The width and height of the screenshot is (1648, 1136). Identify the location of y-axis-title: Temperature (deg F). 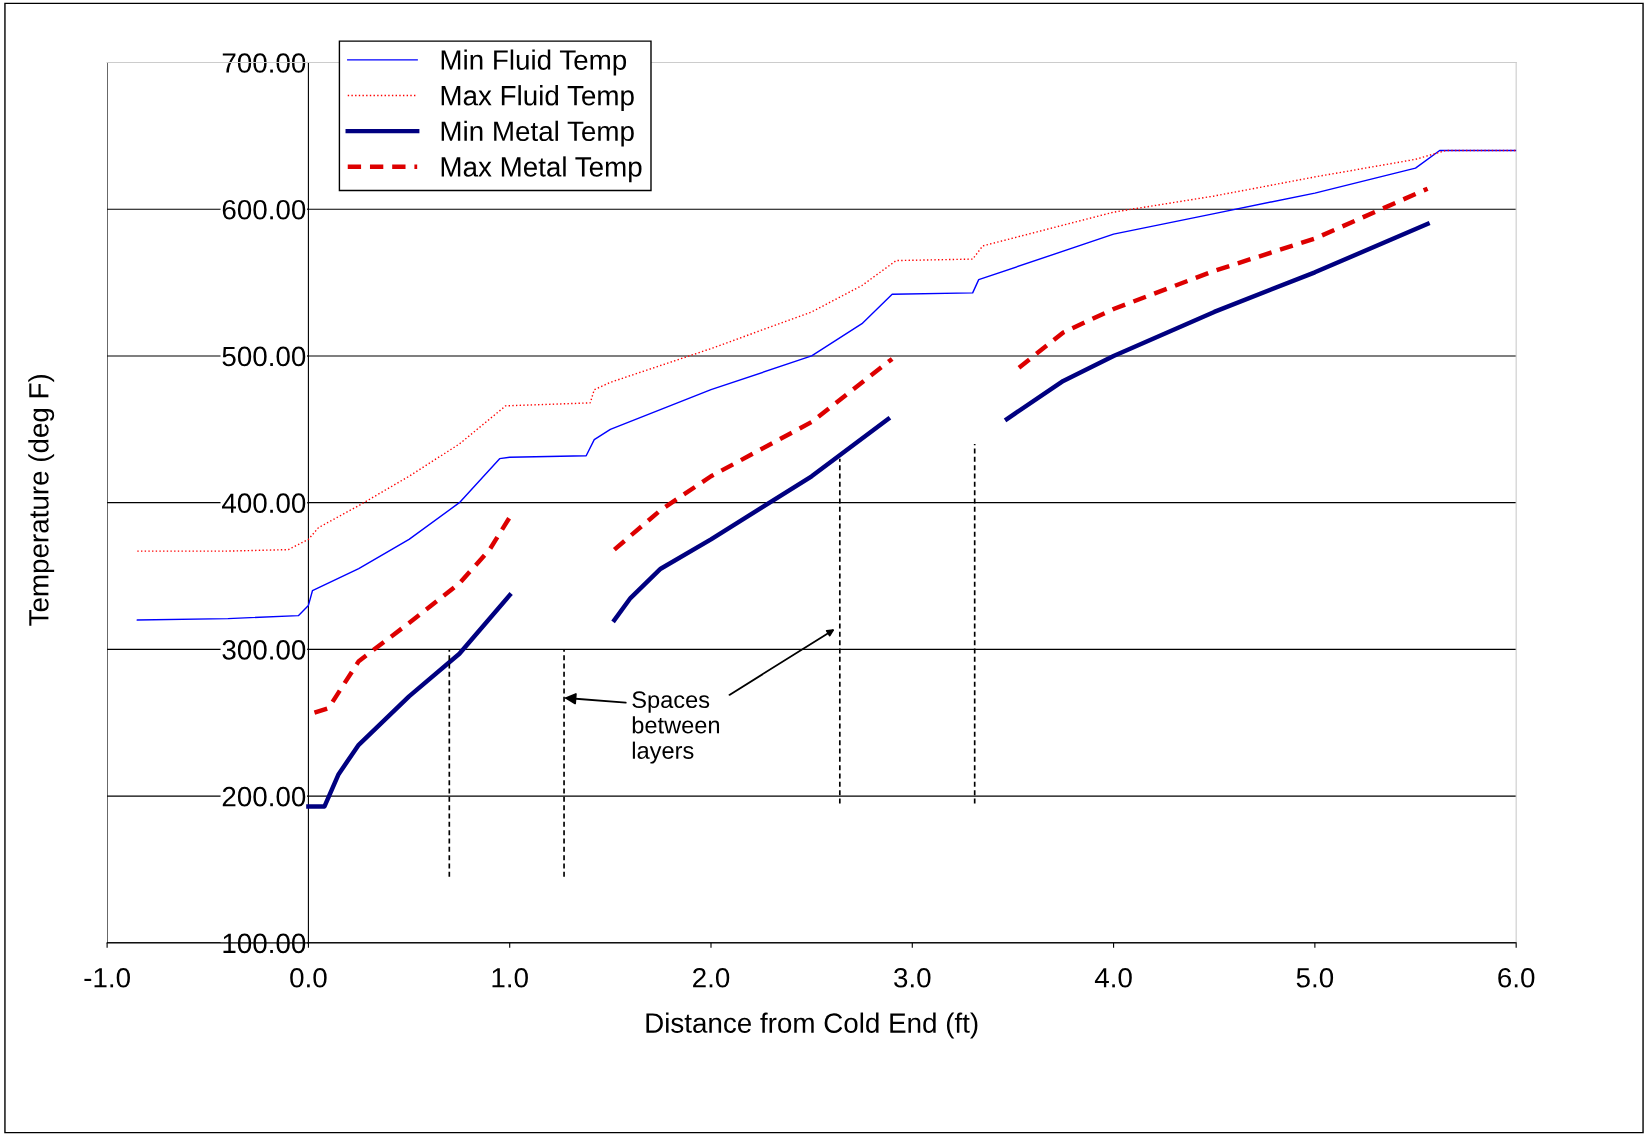
(41, 500).